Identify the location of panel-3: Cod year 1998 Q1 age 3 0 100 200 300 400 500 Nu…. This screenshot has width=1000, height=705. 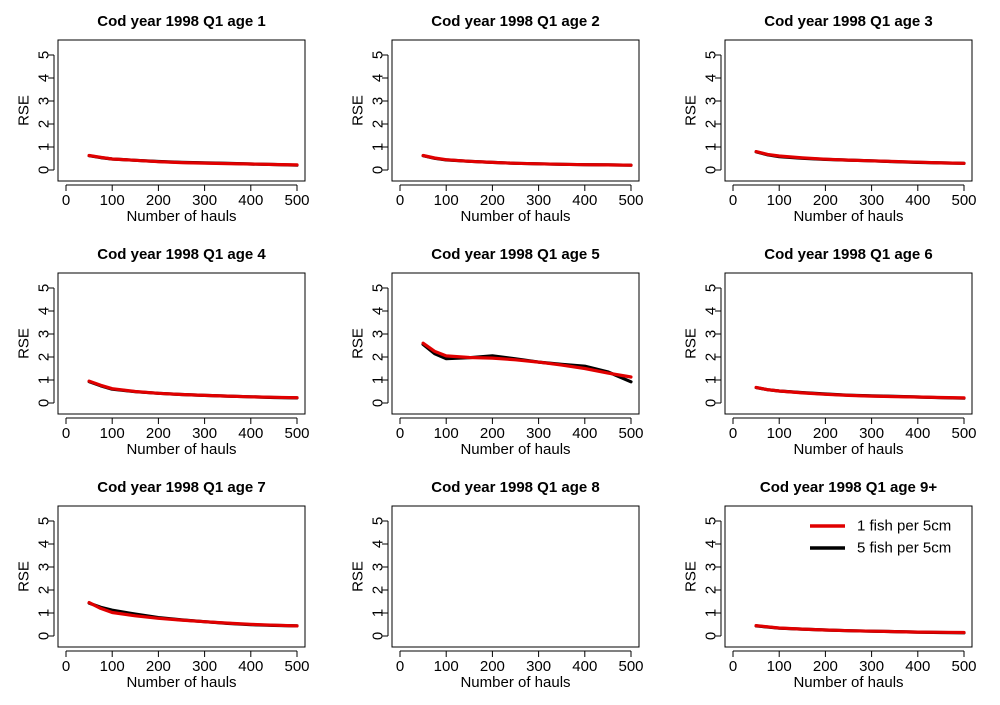
(830, 119).